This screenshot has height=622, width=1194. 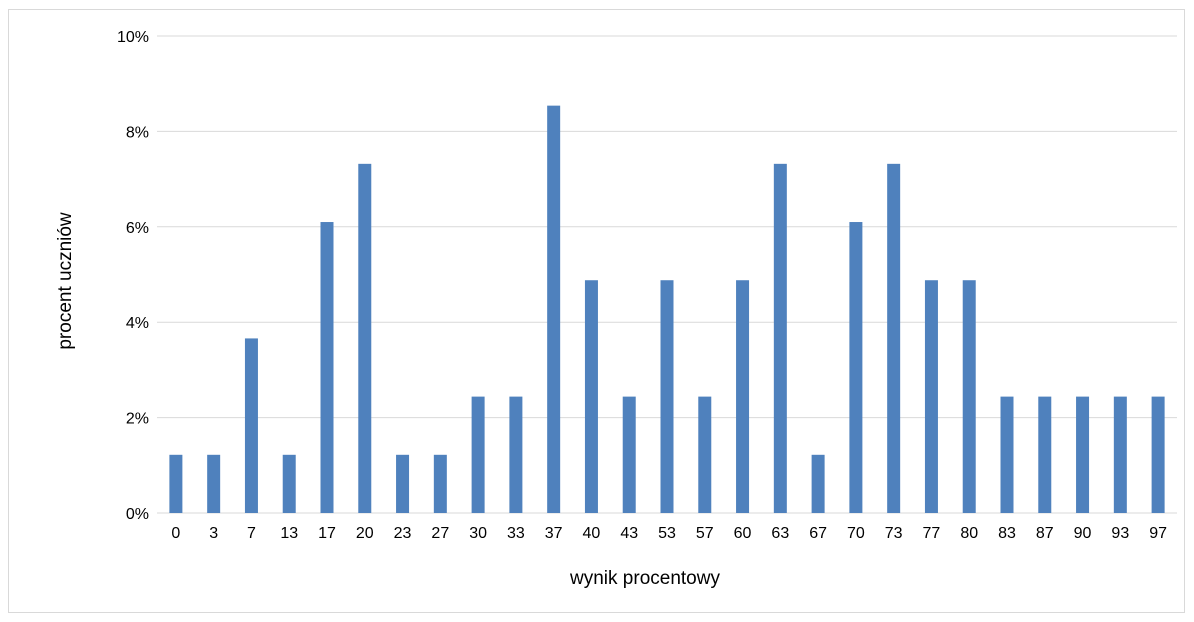 What do you see at coordinates (251, 533) in the screenshot?
I see `x-tick-label: 7` at bounding box center [251, 533].